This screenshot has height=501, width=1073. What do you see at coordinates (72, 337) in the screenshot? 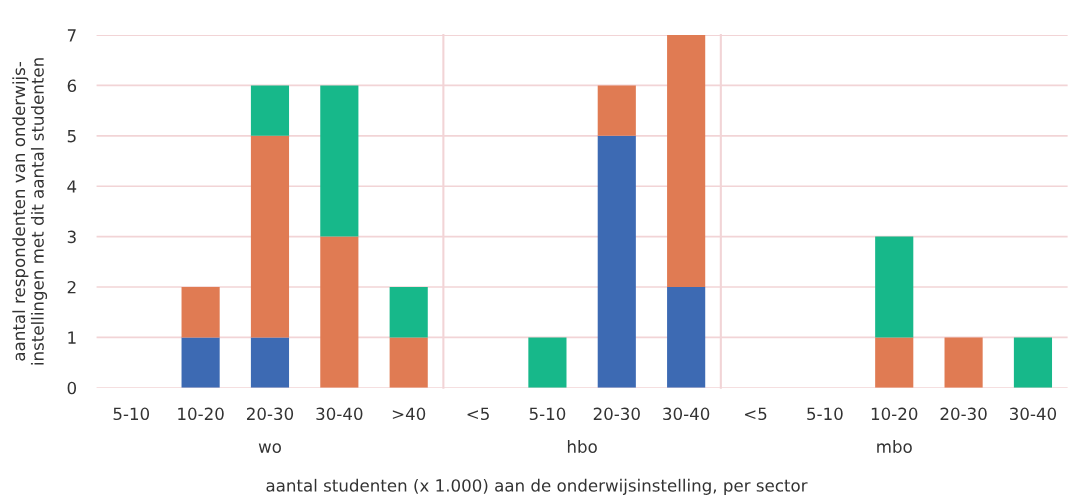
I see `y-tick-label: 1` at bounding box center [72, 337].